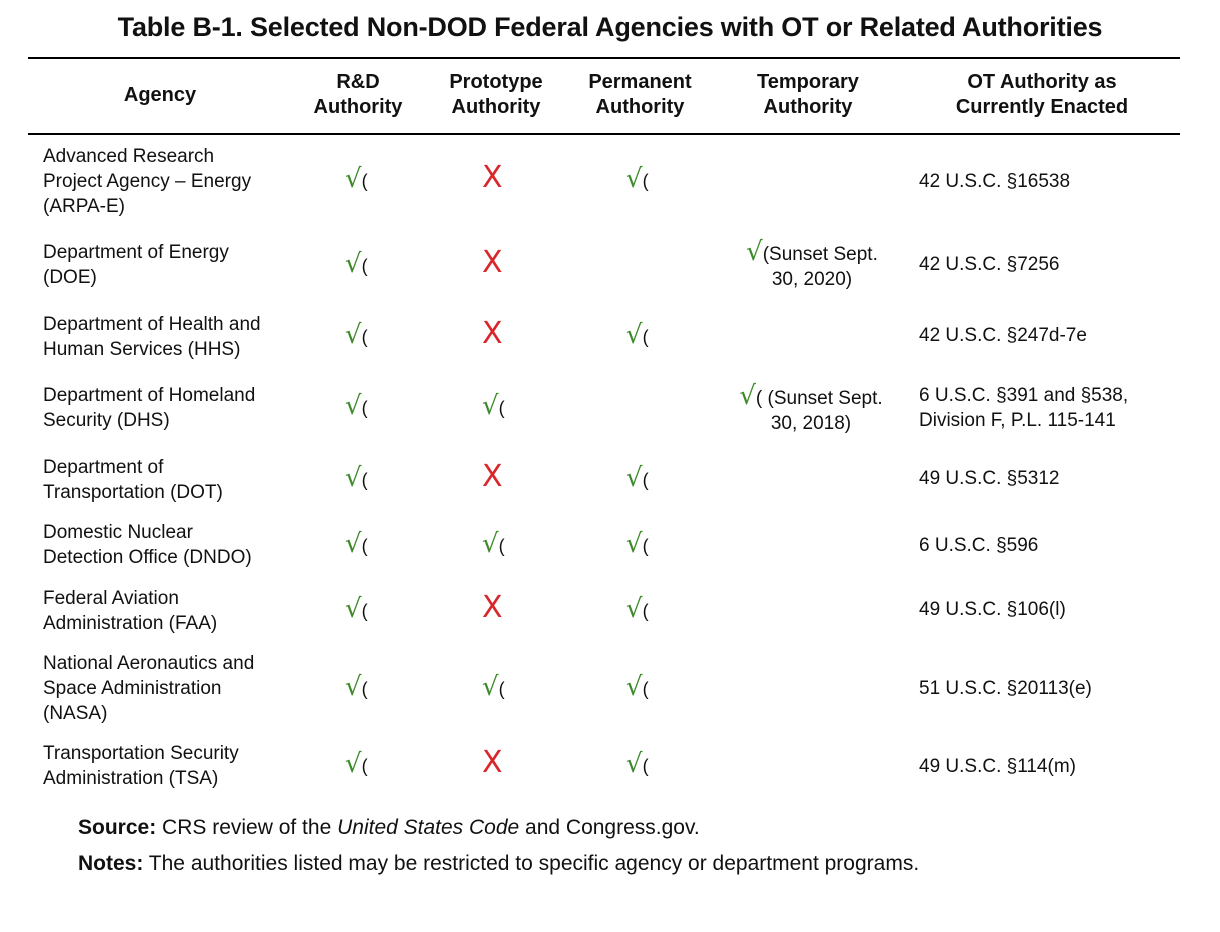 This screenshot has height=932, width=1220. I want to click on temporary-authority-note: √( (Sunset Sept. 30, 2018), so click(811, 407).